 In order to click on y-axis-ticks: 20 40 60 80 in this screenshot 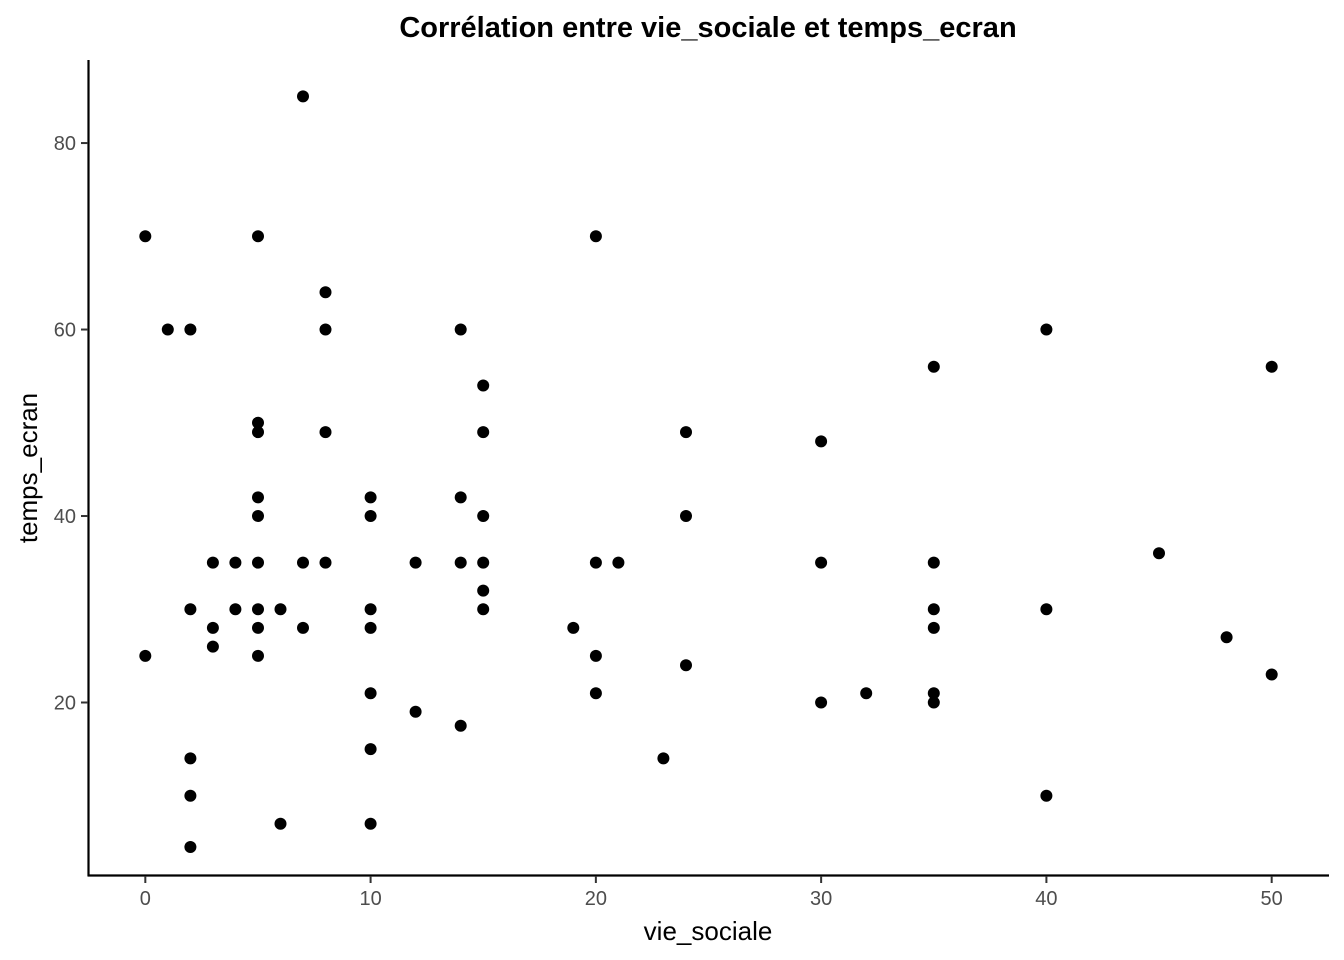, I will do `click(71, 424)`.